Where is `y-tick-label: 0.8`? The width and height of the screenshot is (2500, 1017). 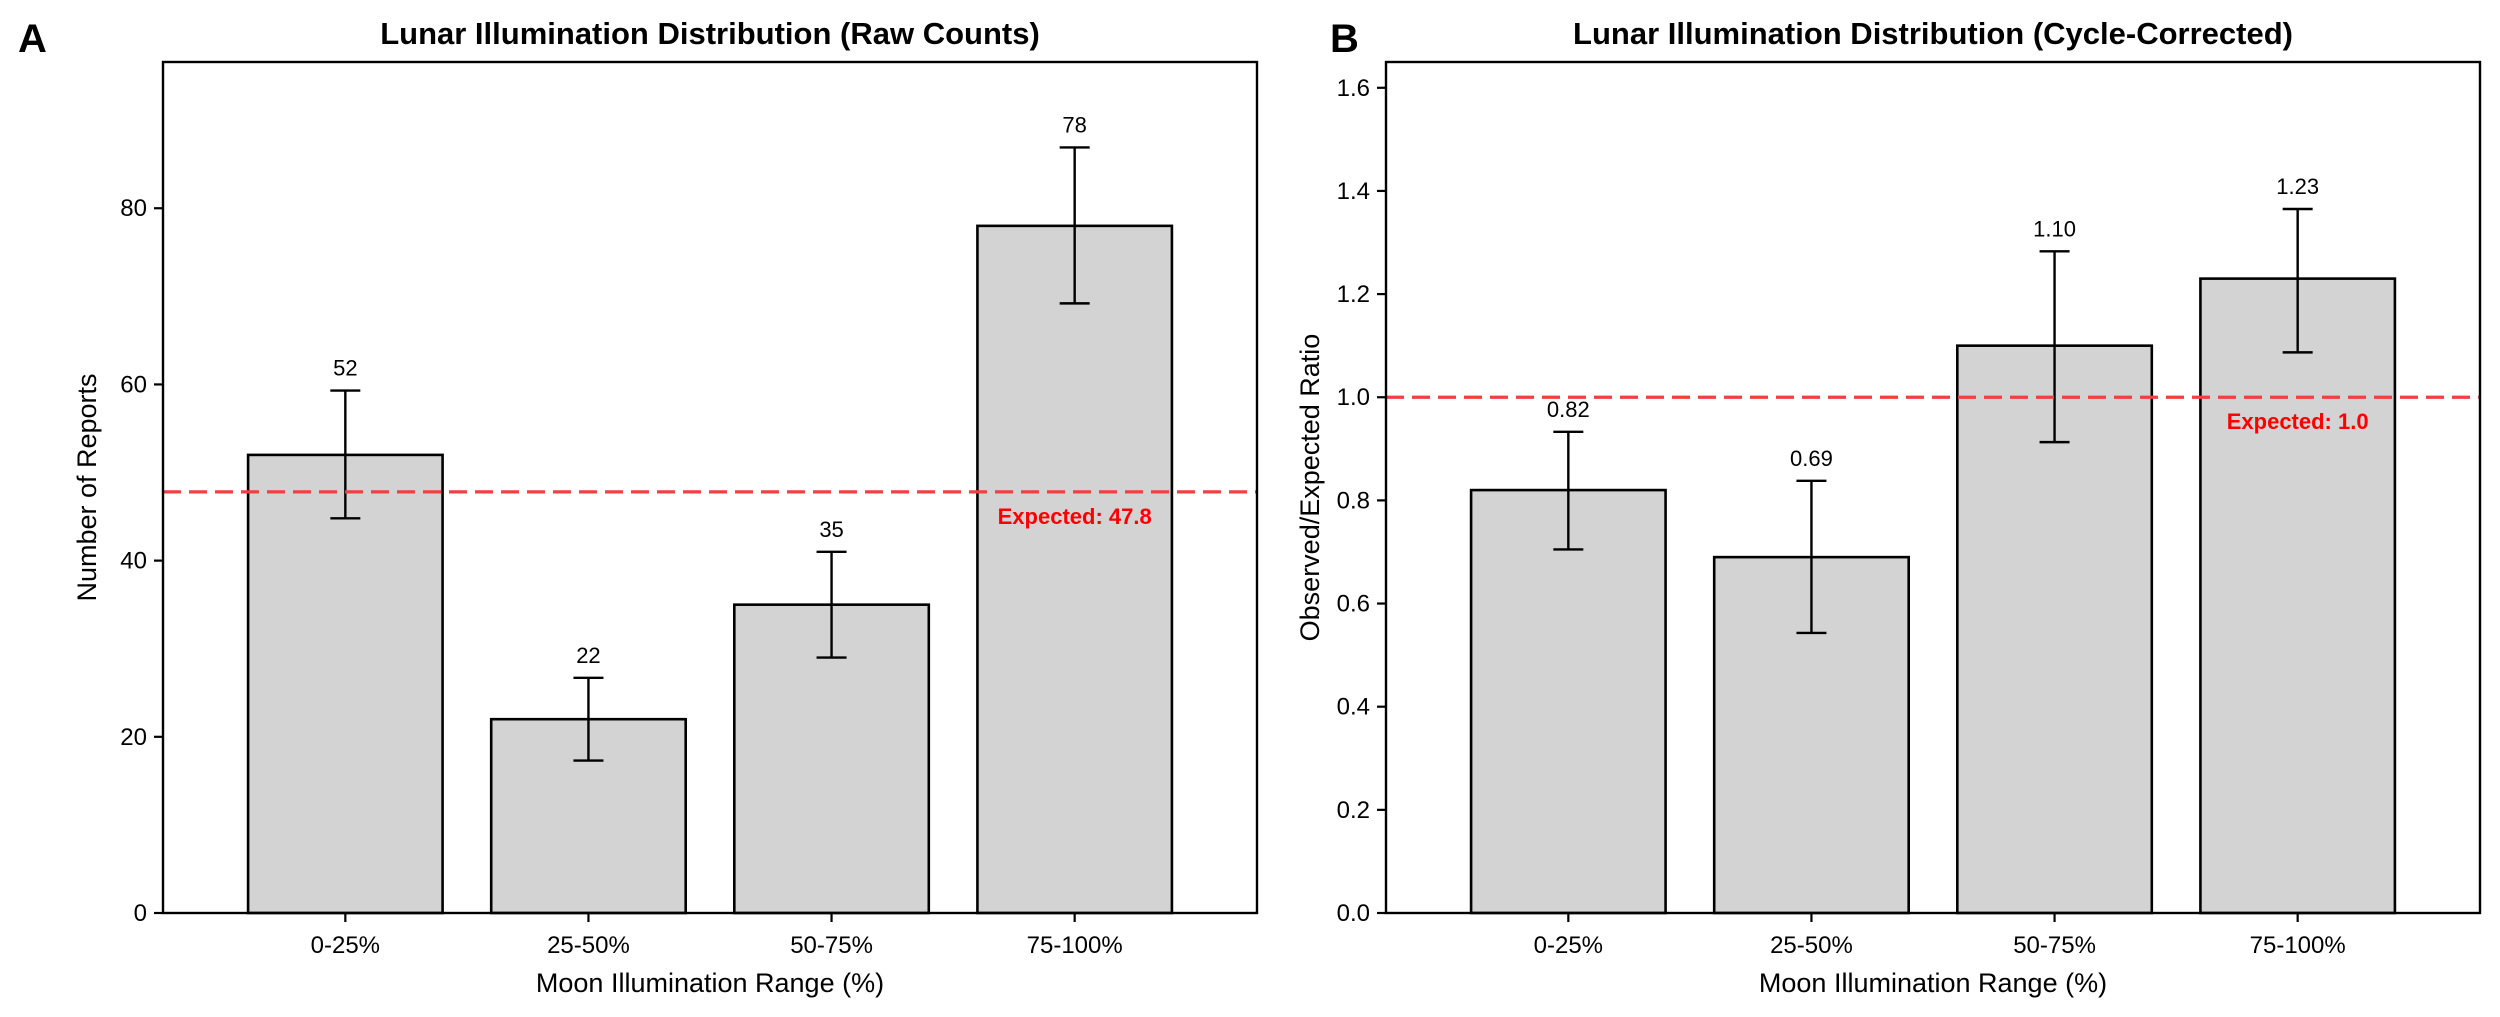
y-tick-label: 0.8 is located at coordinates (1353, 500).